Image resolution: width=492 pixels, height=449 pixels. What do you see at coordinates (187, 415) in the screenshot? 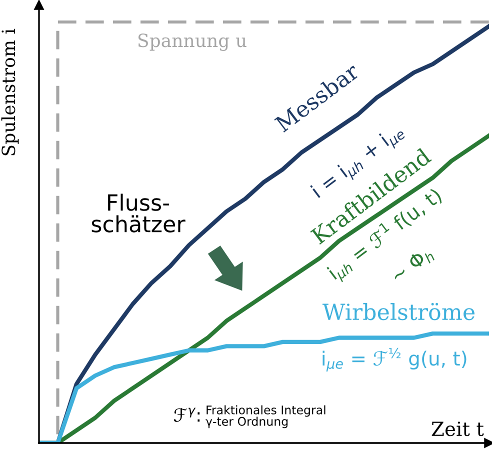
I see `annotation: ℱ$^{γ}$:` at bounding box center [187, 415].